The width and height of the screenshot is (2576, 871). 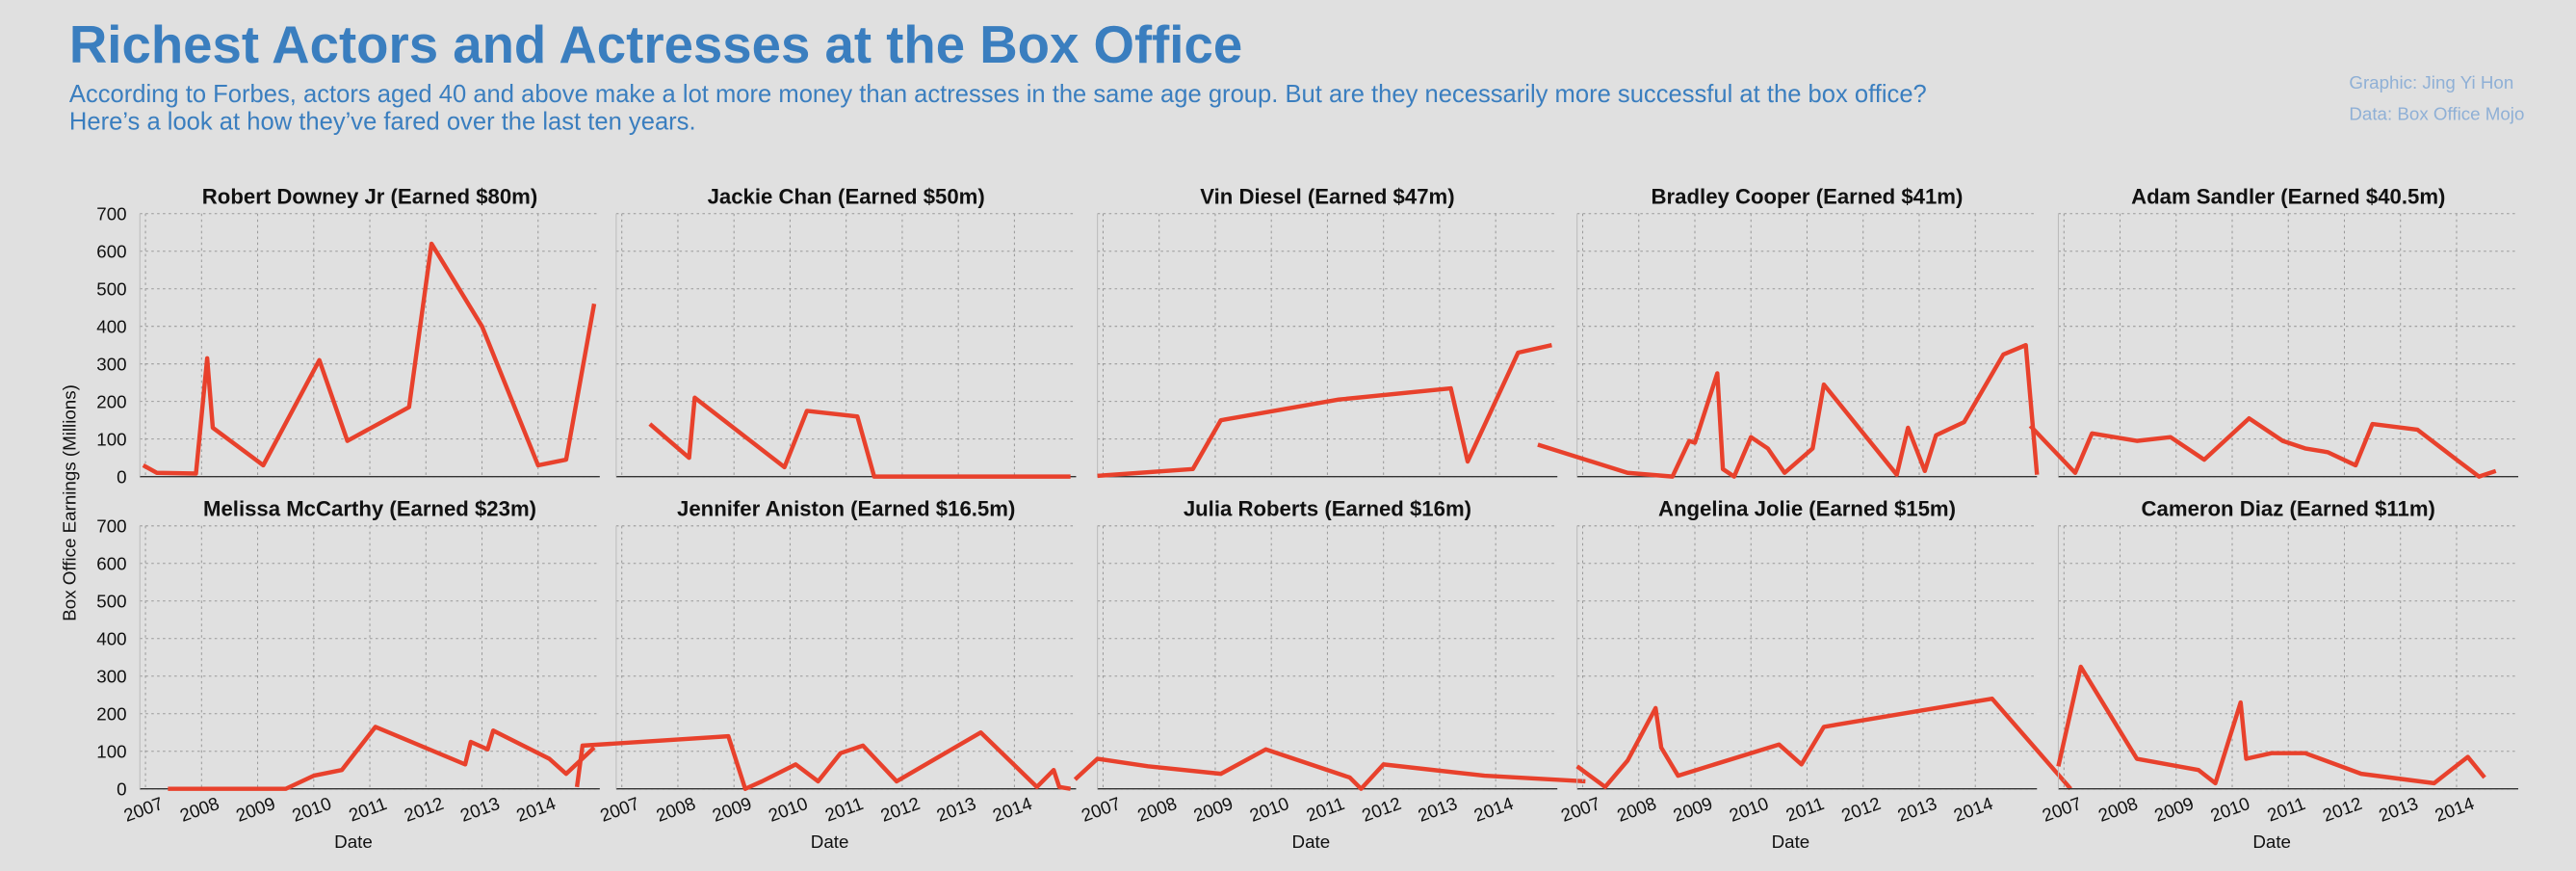 I want to click on y-axis-label: Box Office Earnings (Millions), so click(x=70, y=502).